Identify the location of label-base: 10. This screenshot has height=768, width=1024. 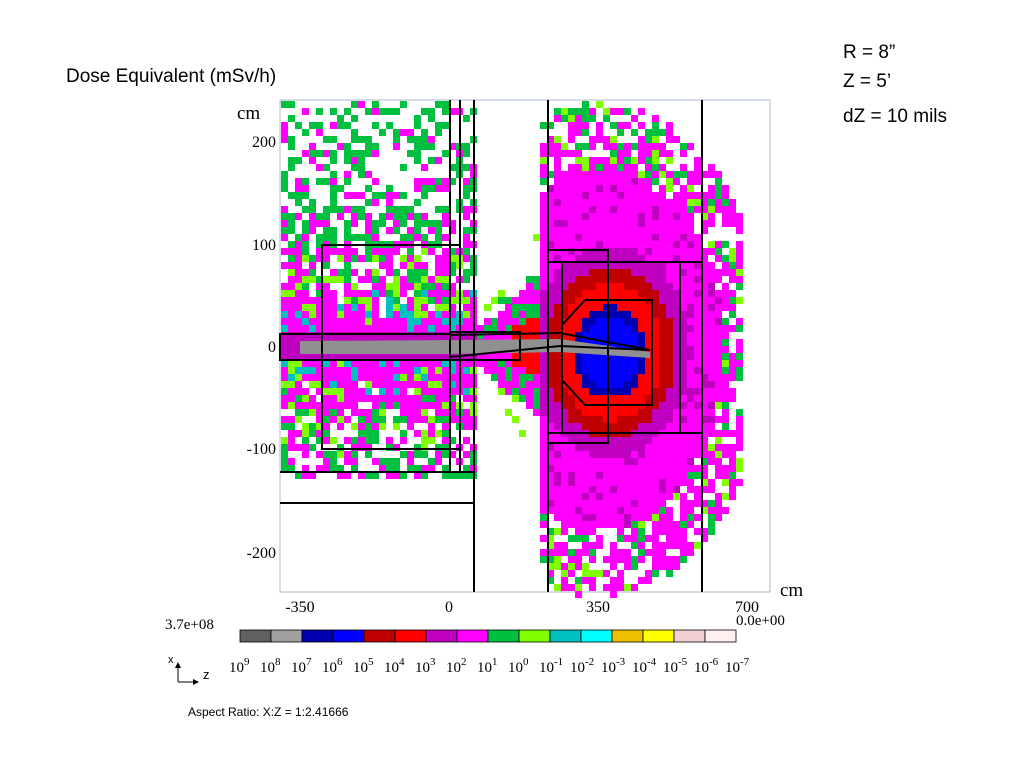
(515, 668).